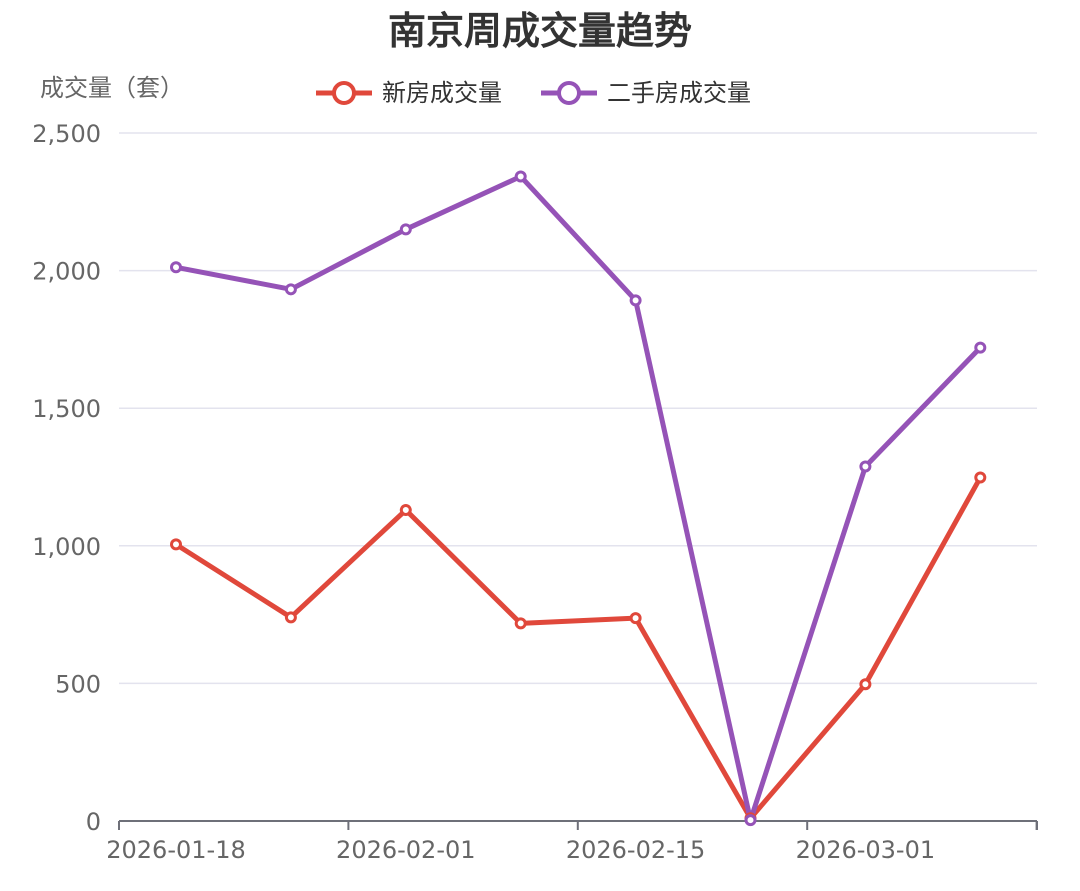 The height and width of the screenshot is (891, 1080). What do you see at coordinates (78, 684) in the screenshot?
I see `y-tick-label: 500` at bounding box center [78, 684].